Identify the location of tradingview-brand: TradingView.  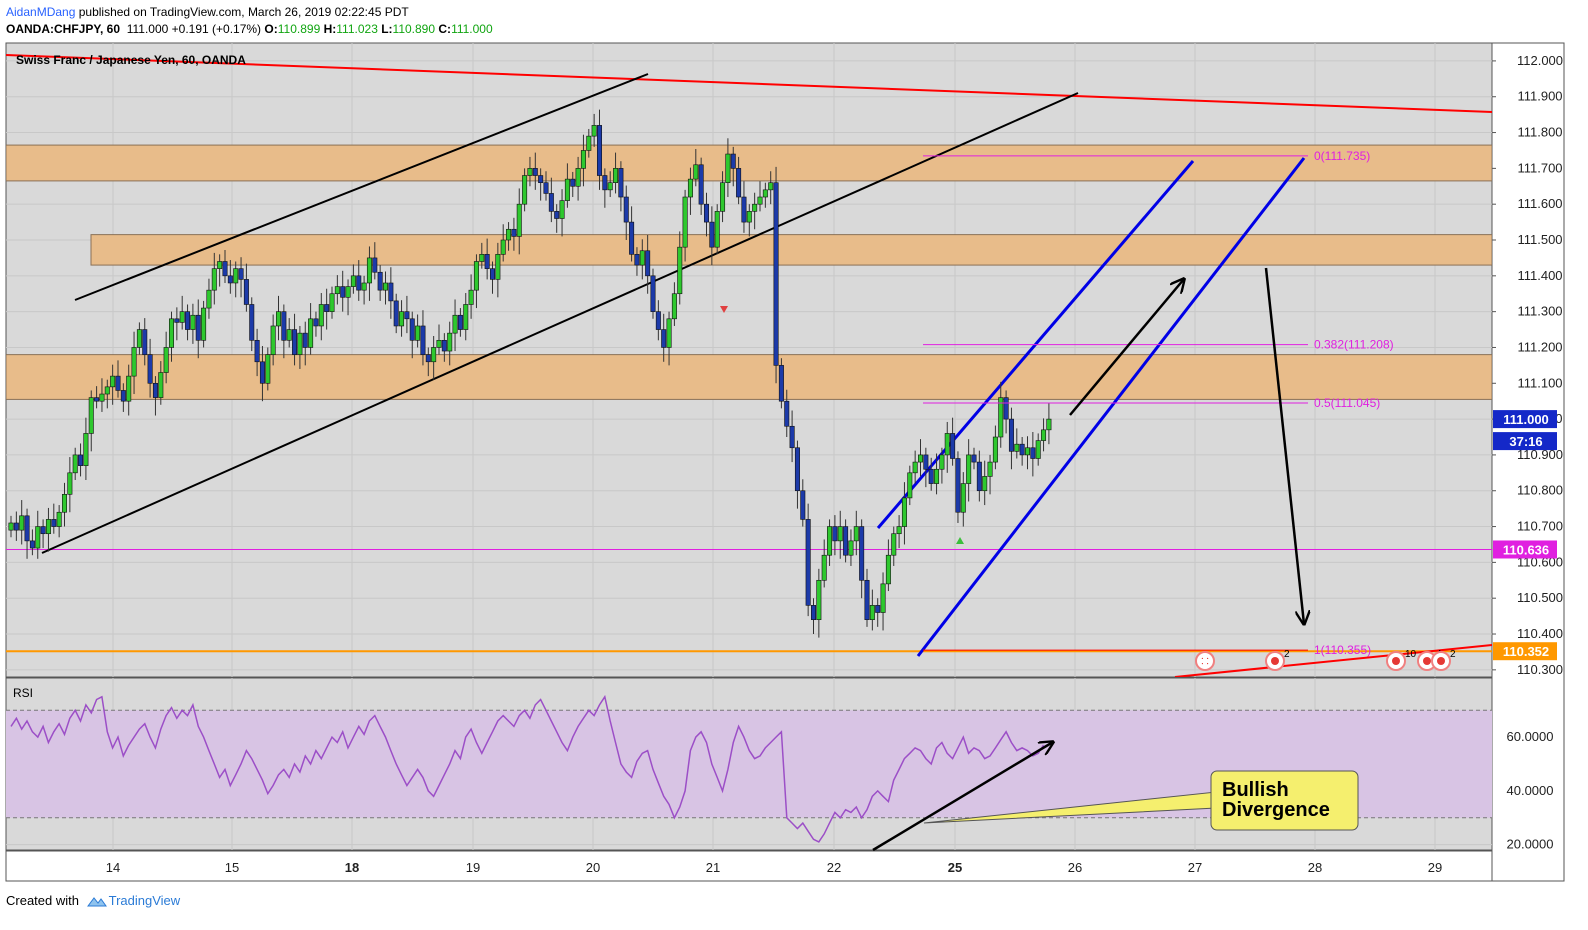
(144, 900).